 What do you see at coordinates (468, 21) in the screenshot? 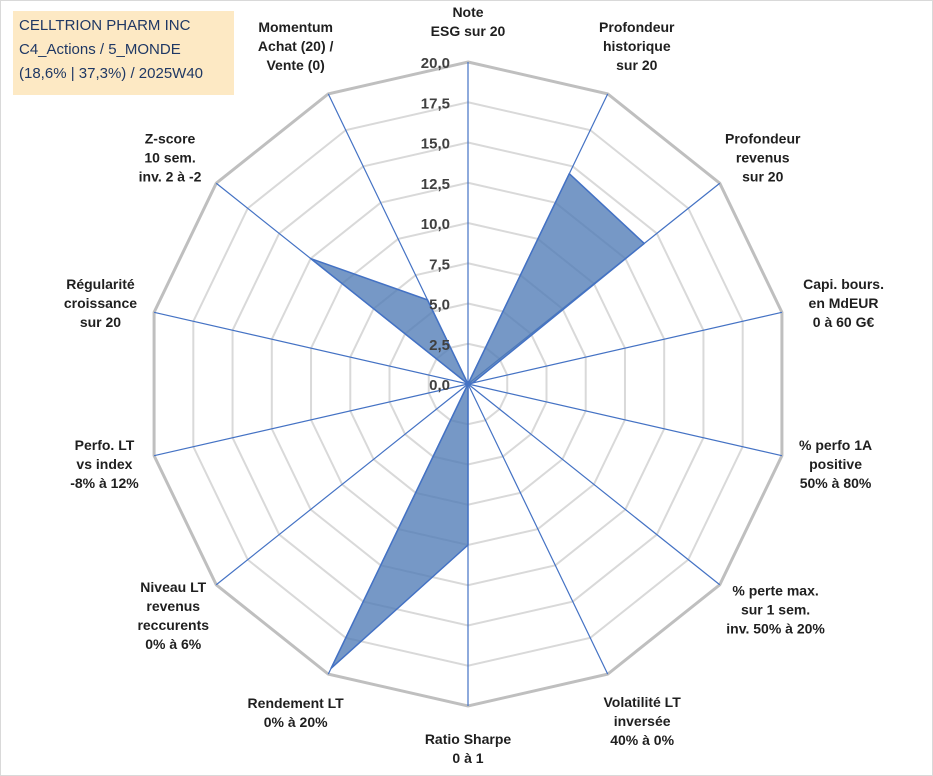
I see `axis-label-0: Note ESG sur 20` at bounding box center [468, 21].